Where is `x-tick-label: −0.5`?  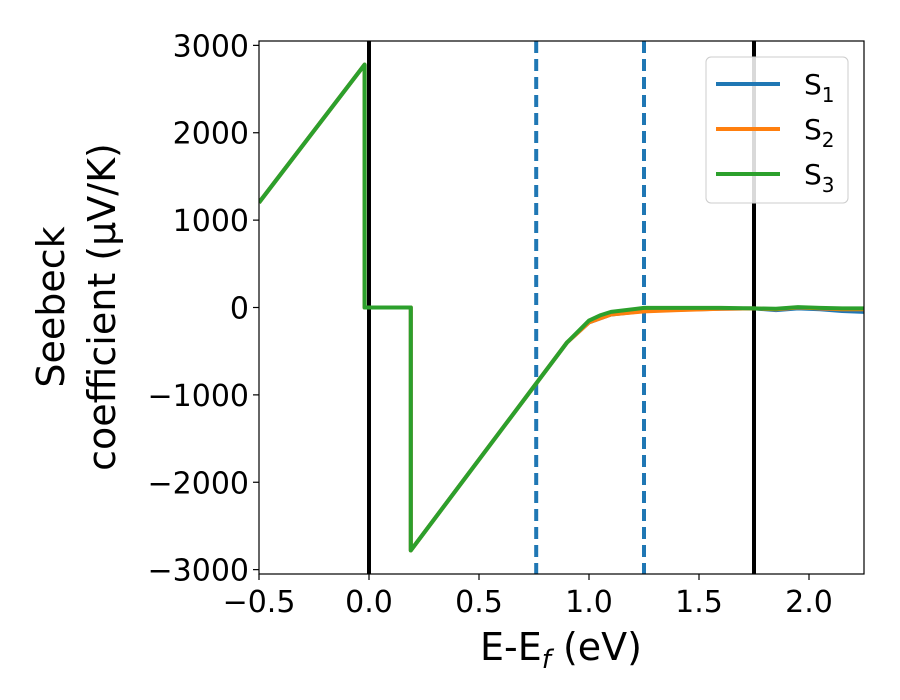 x-tick-label: −0.5 is located at coordinates (259, 602).